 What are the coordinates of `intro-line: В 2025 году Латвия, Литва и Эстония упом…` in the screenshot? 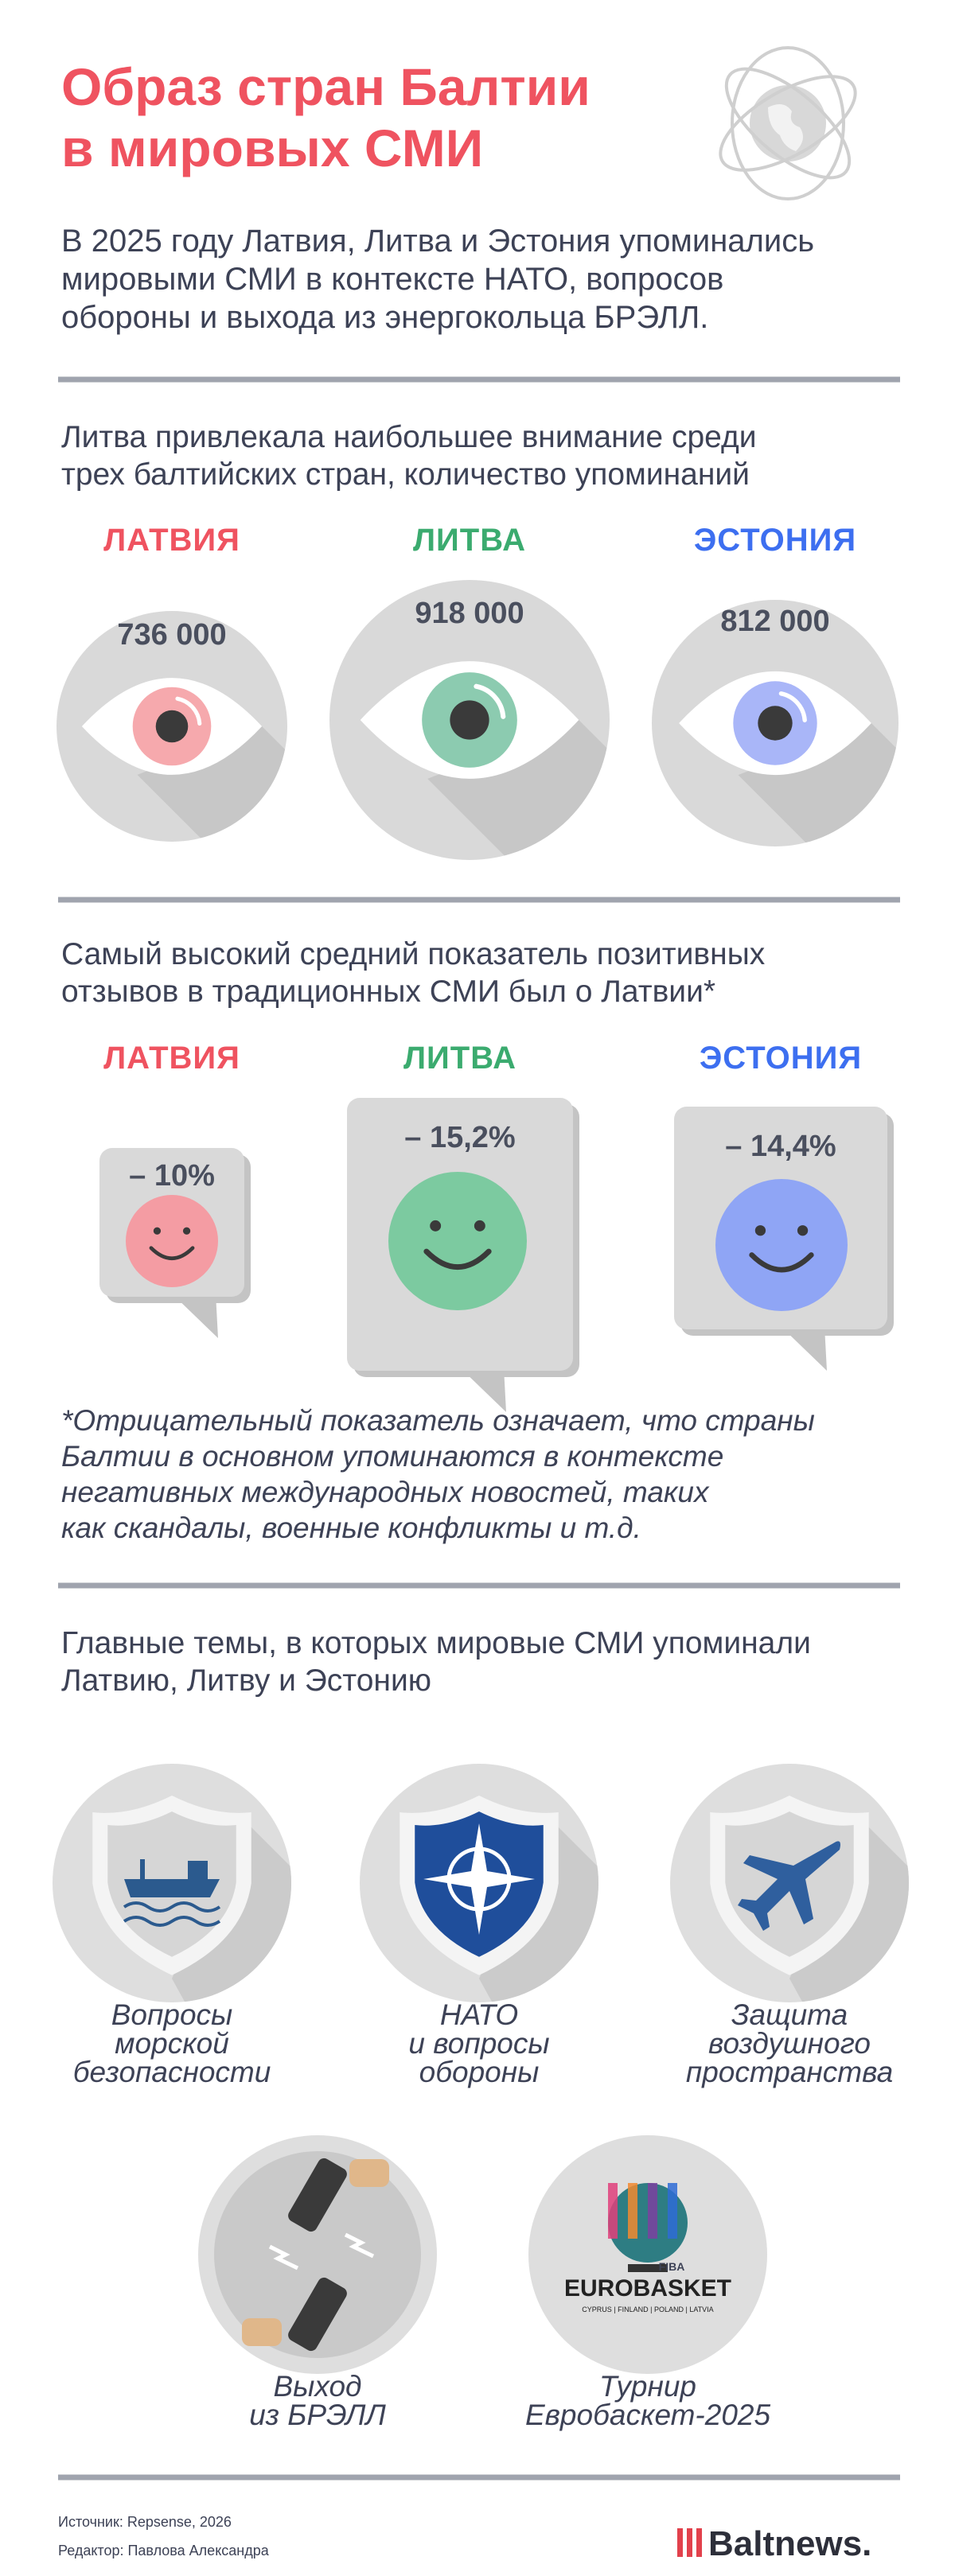 It's located at (437, 241).